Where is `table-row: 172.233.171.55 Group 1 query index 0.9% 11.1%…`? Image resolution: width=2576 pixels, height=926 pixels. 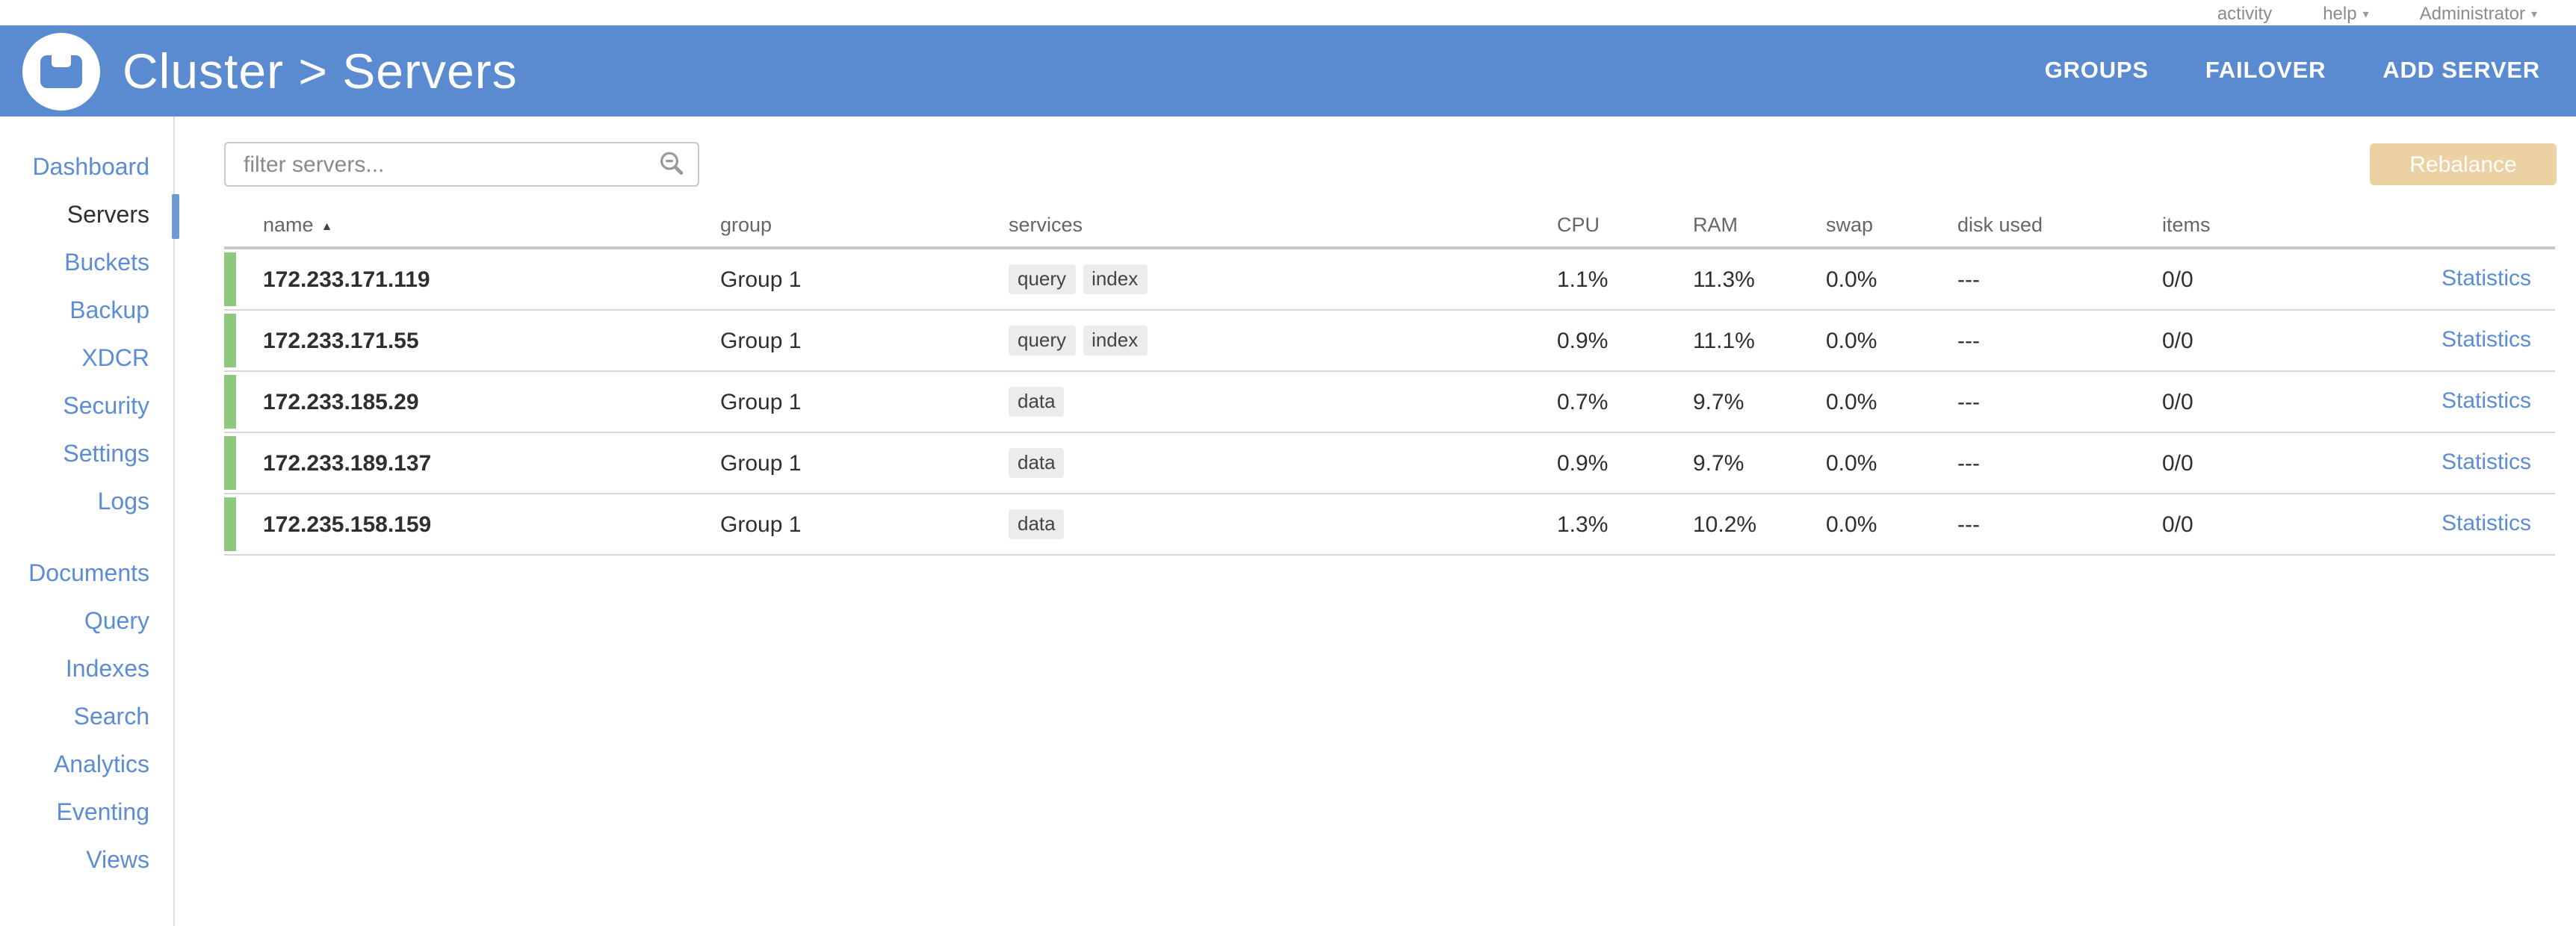 table-row: 172.233.171.55 Group 1 query index 0.9% 11.1%… is located at coordinates (1389, 342).